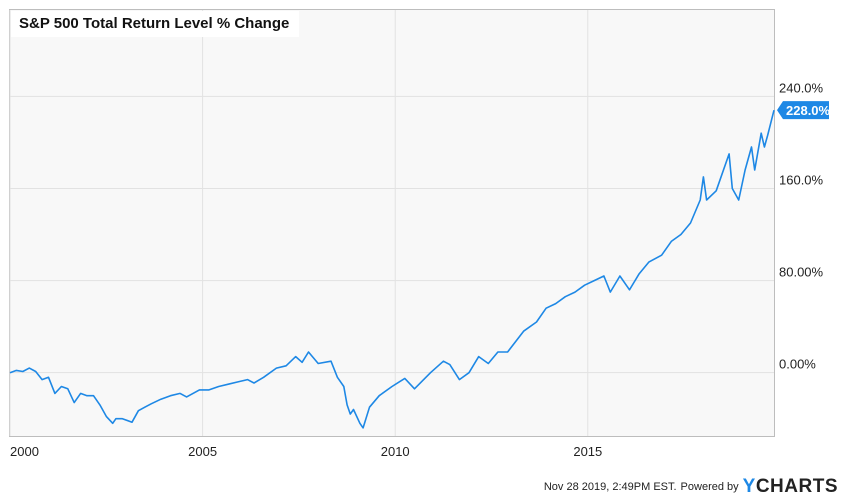 The width and height of the screenshot is (850, 501). What do you see at coordinates (801, 179) in the screenshot?
I see `y-tick-label: 160.0%` at bounding box center [801, 179].